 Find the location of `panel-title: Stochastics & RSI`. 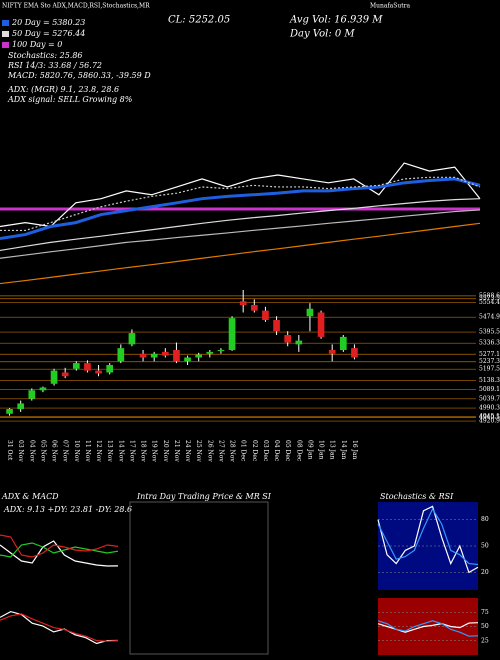

panel-title: Stochastics & RSI is located at coordinates (417, 496).